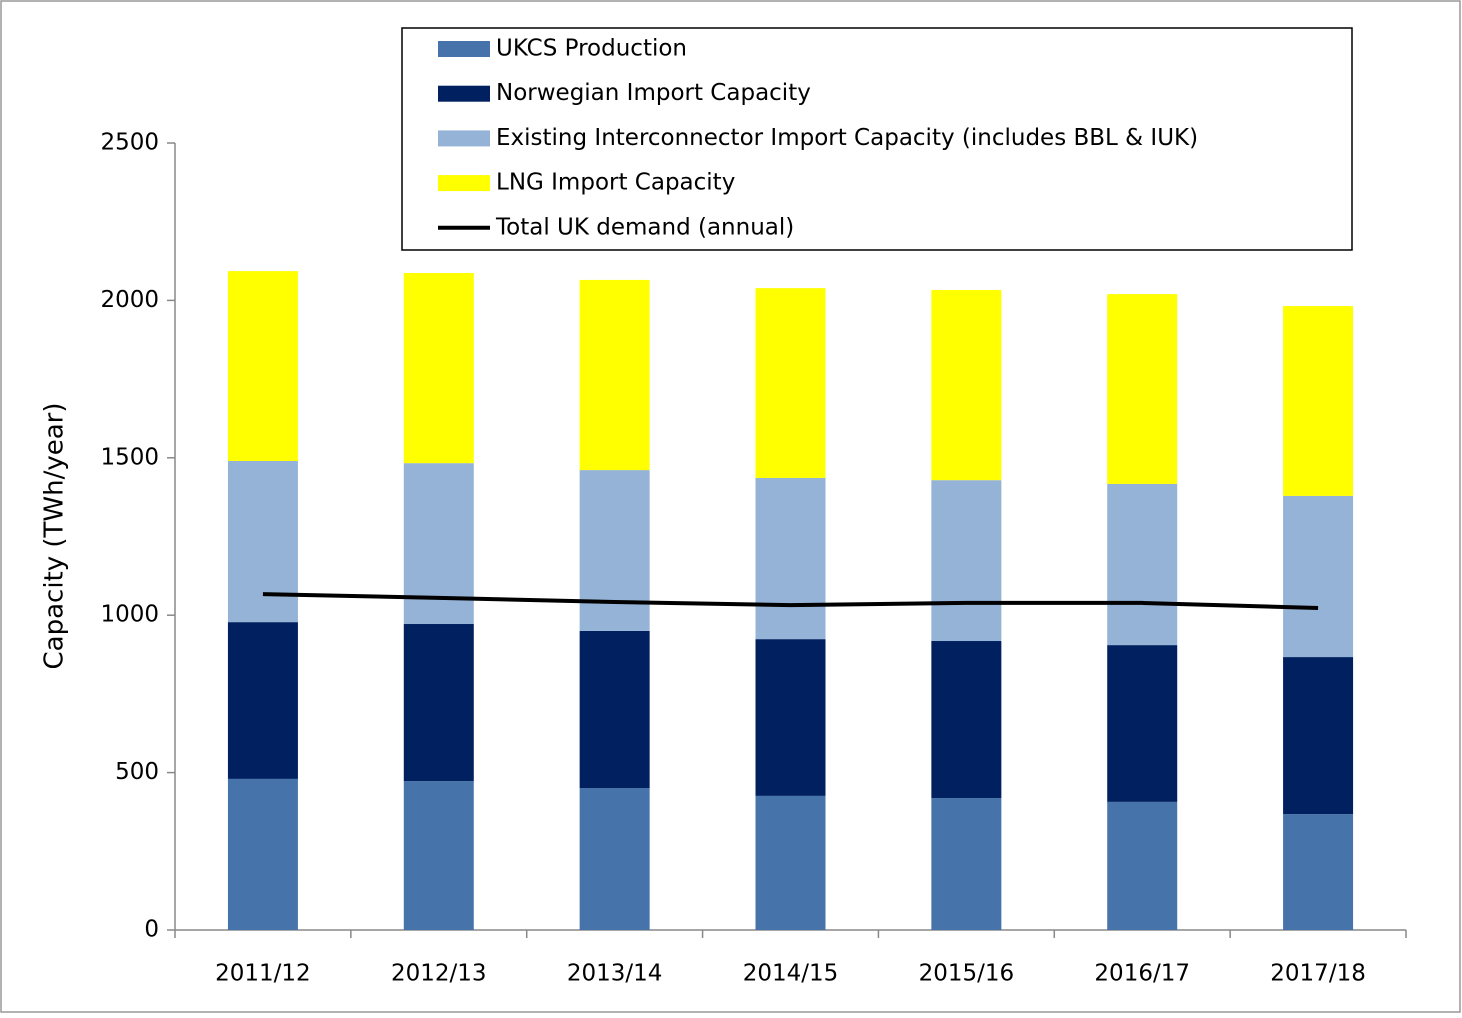  I want to click on y-axis-label: Capacity (TWh/year), so click(55, 535).